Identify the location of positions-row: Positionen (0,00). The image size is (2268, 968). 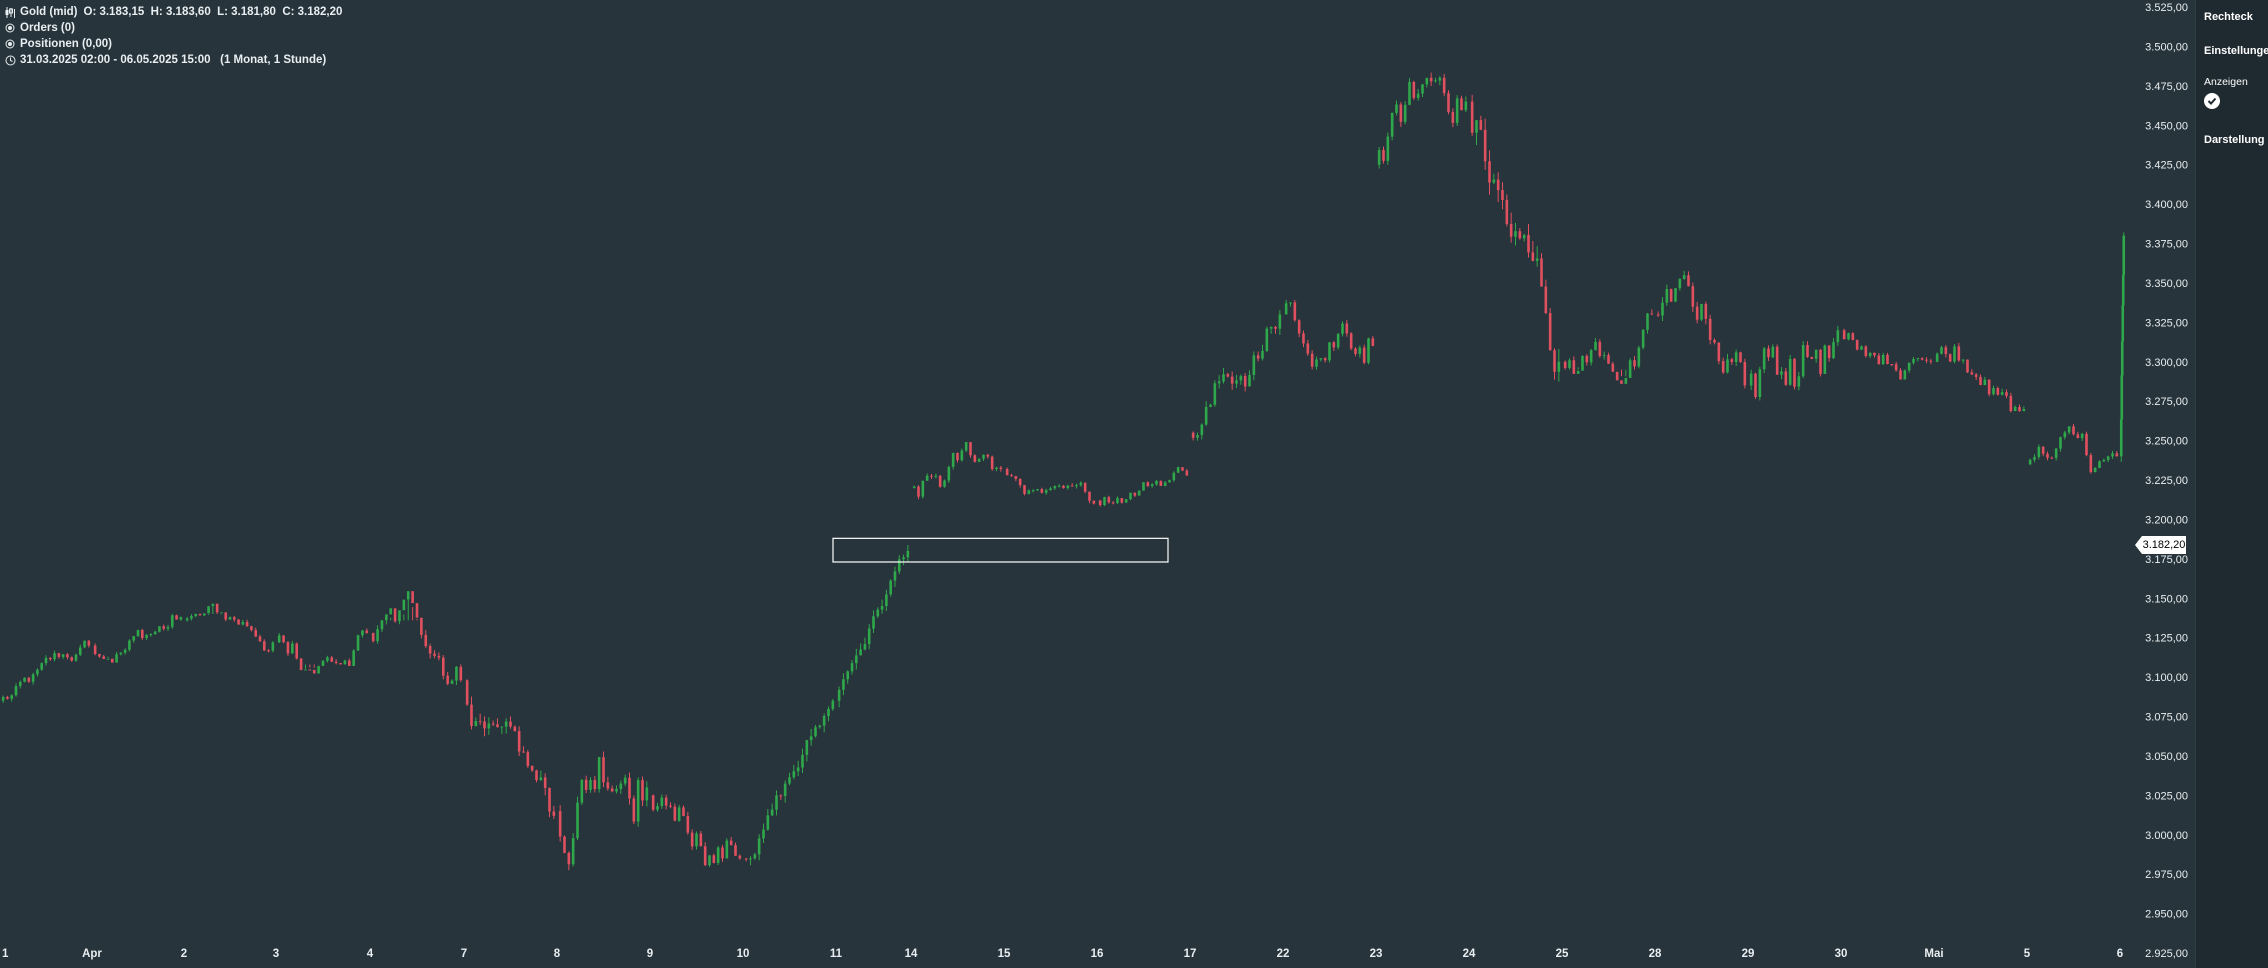
(173, 44).